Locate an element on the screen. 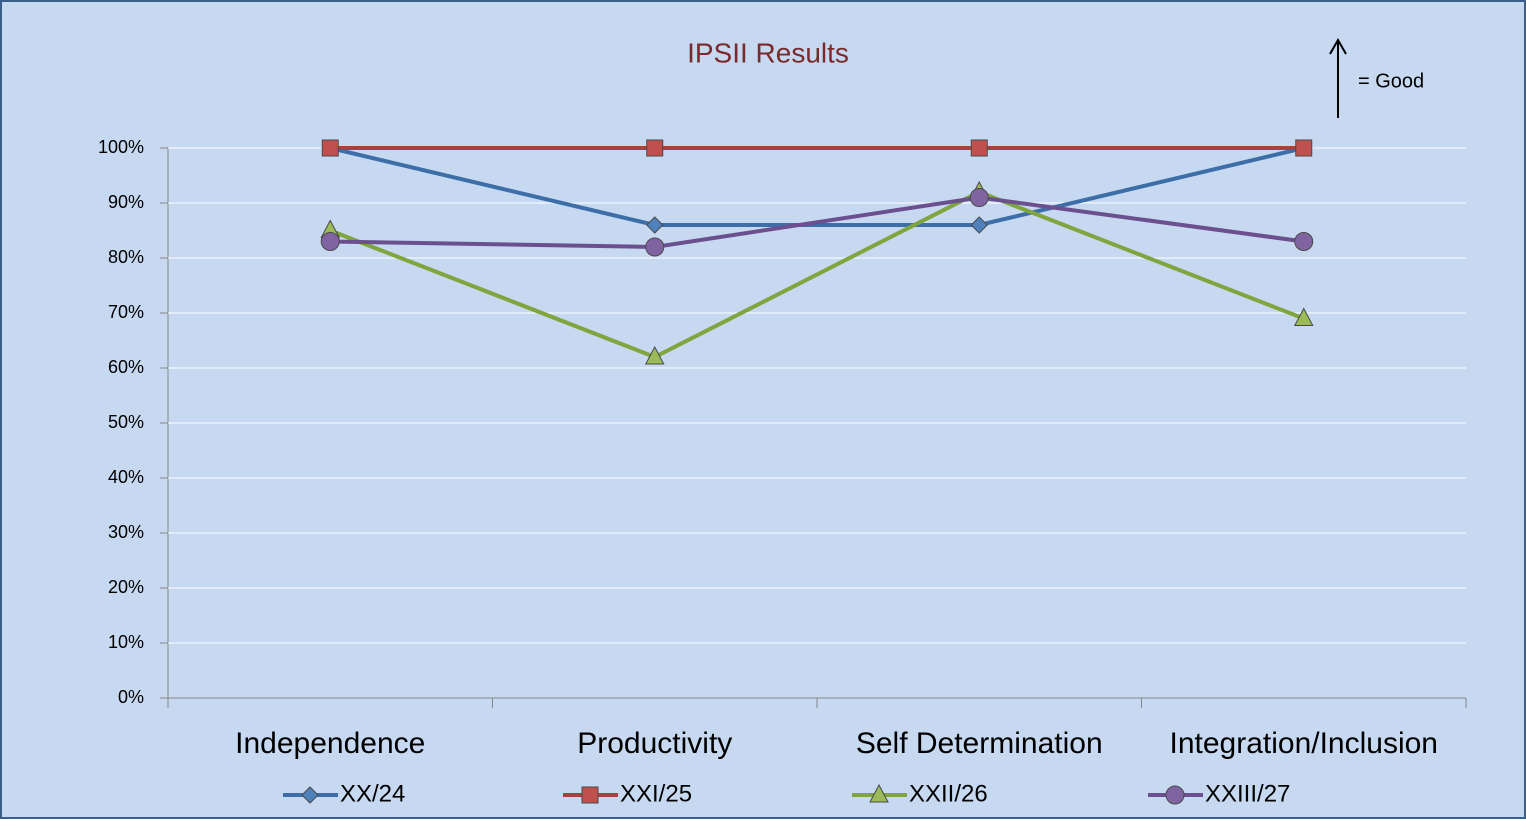  y-tick-label: 70% is located at coordinates (126, 312).